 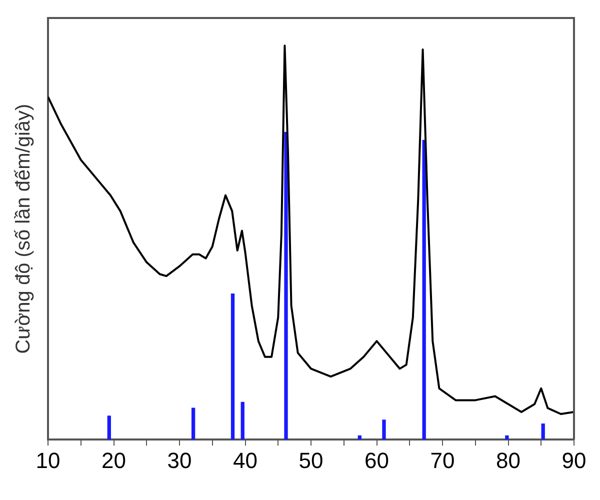 I want to click on x-tick-label: 60, so click(x=376, y=460).